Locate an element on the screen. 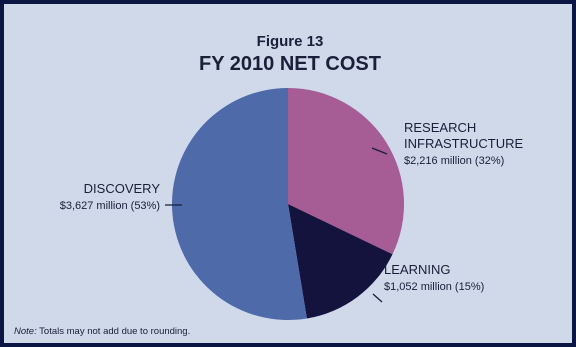  leader-line-learning is located at coordinates (377, 298).